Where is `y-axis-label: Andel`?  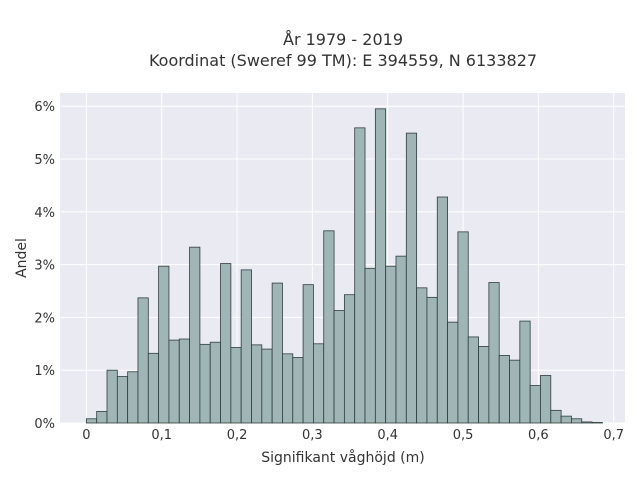 y-axis-label: Andel is located at coordinates (22, 258).